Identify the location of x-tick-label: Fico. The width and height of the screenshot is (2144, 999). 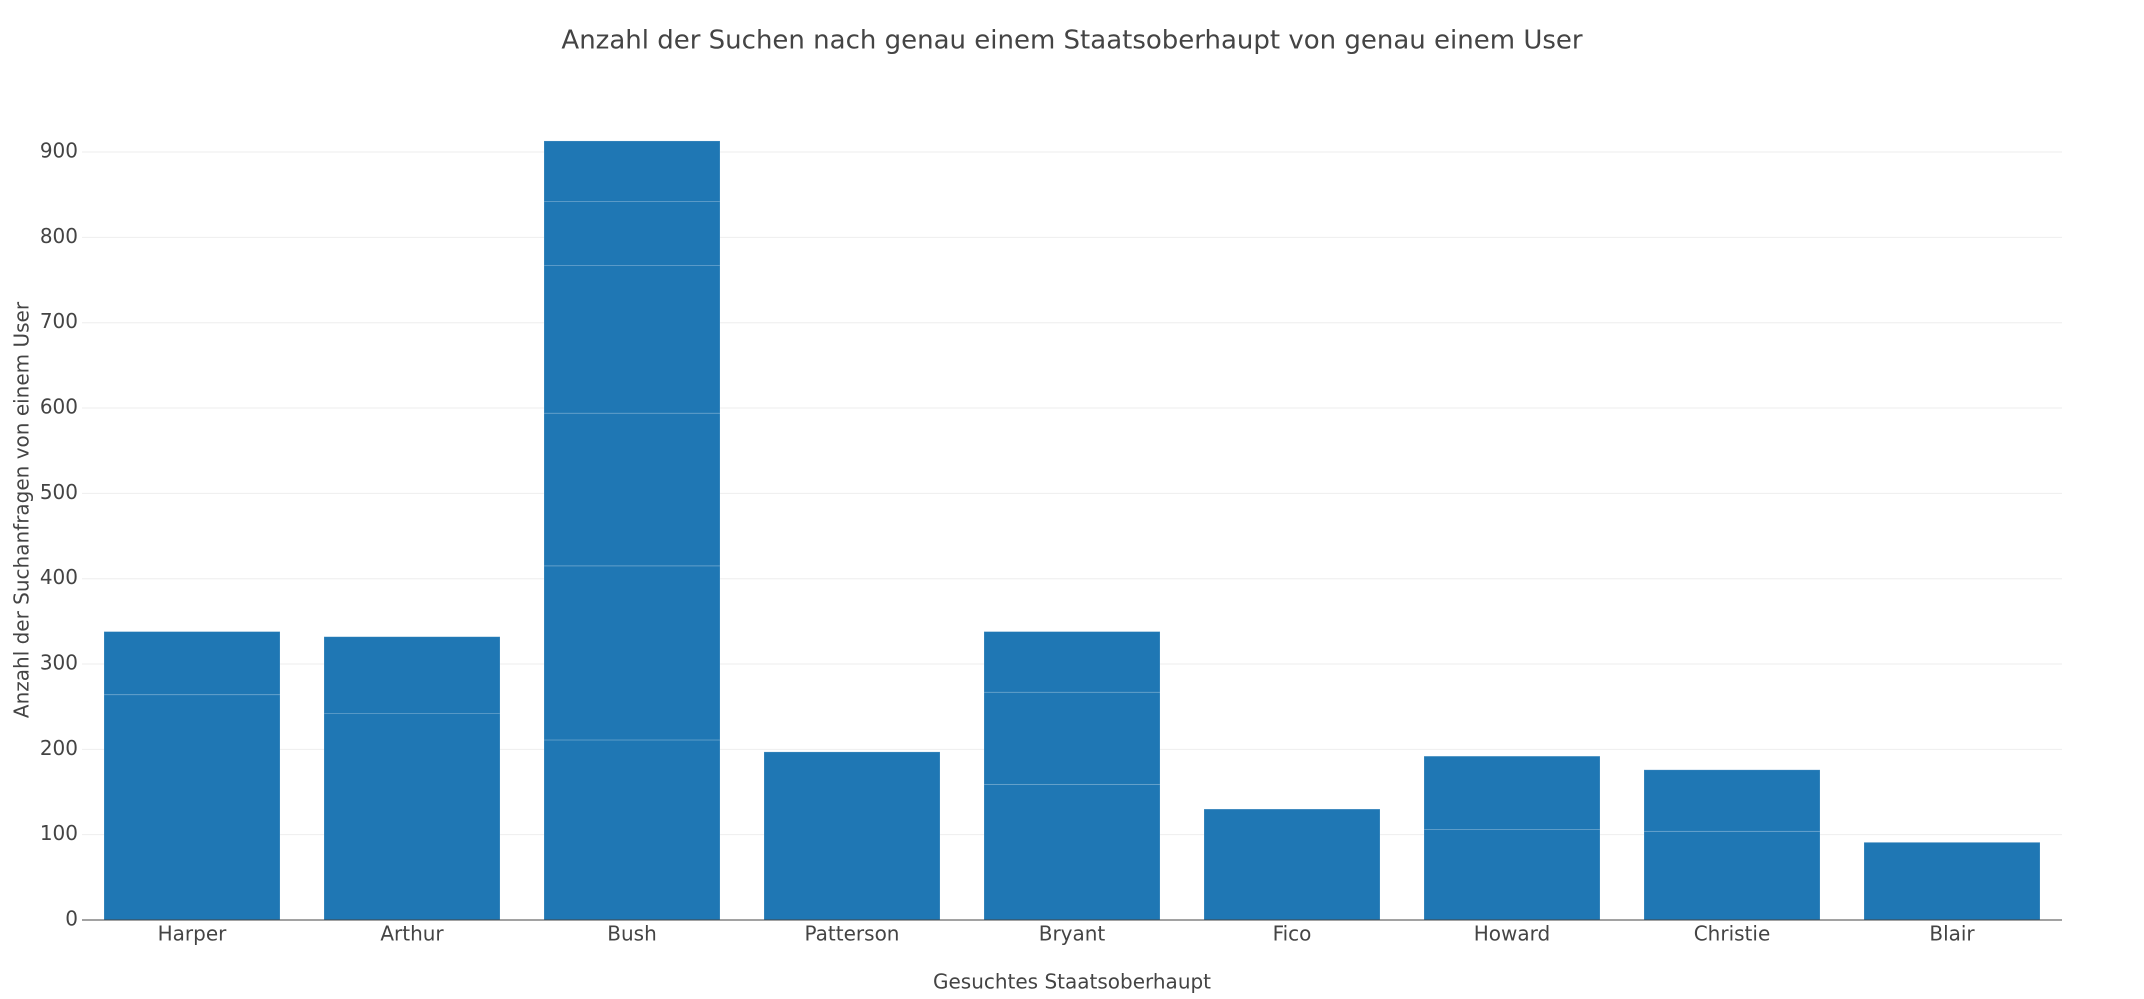
(1292, 934).